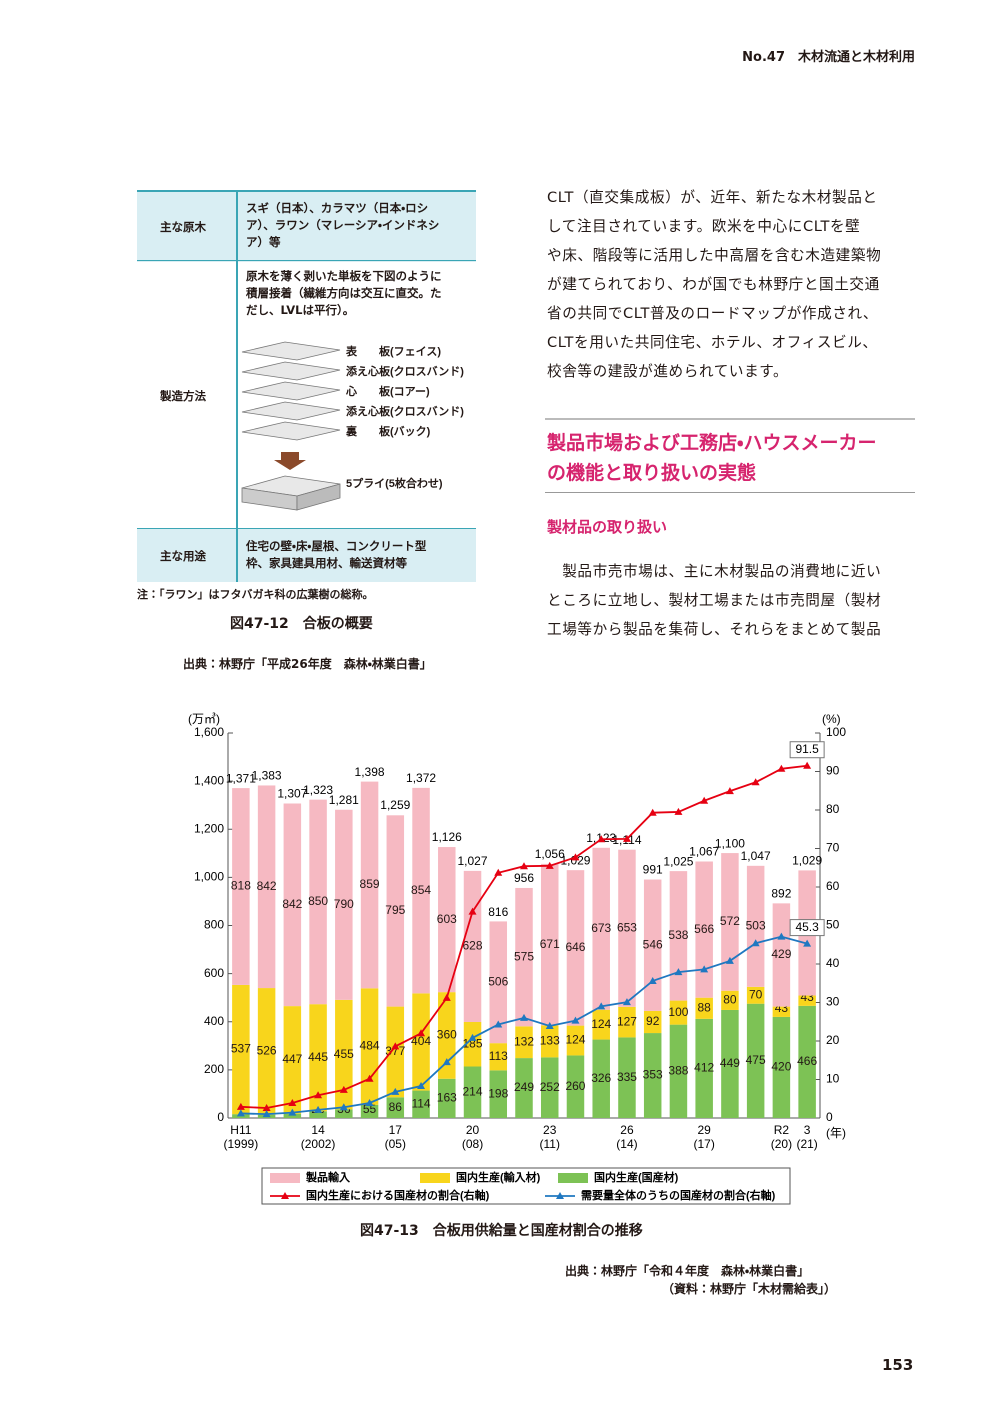 This screenshot has height=1415, width=1000. Describe the element at coordinates (575, 1040) in the screenshot. I see `data-label: 124` at that location.